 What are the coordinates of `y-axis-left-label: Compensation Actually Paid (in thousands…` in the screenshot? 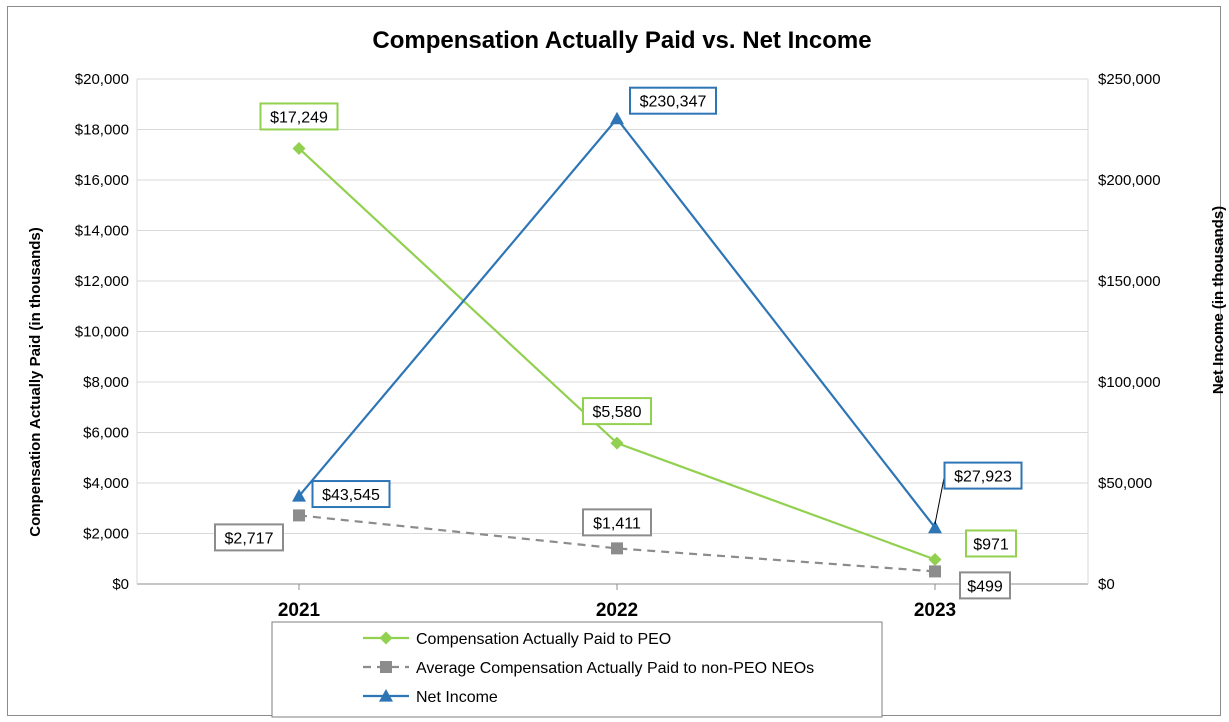 It's located at (35, 381).